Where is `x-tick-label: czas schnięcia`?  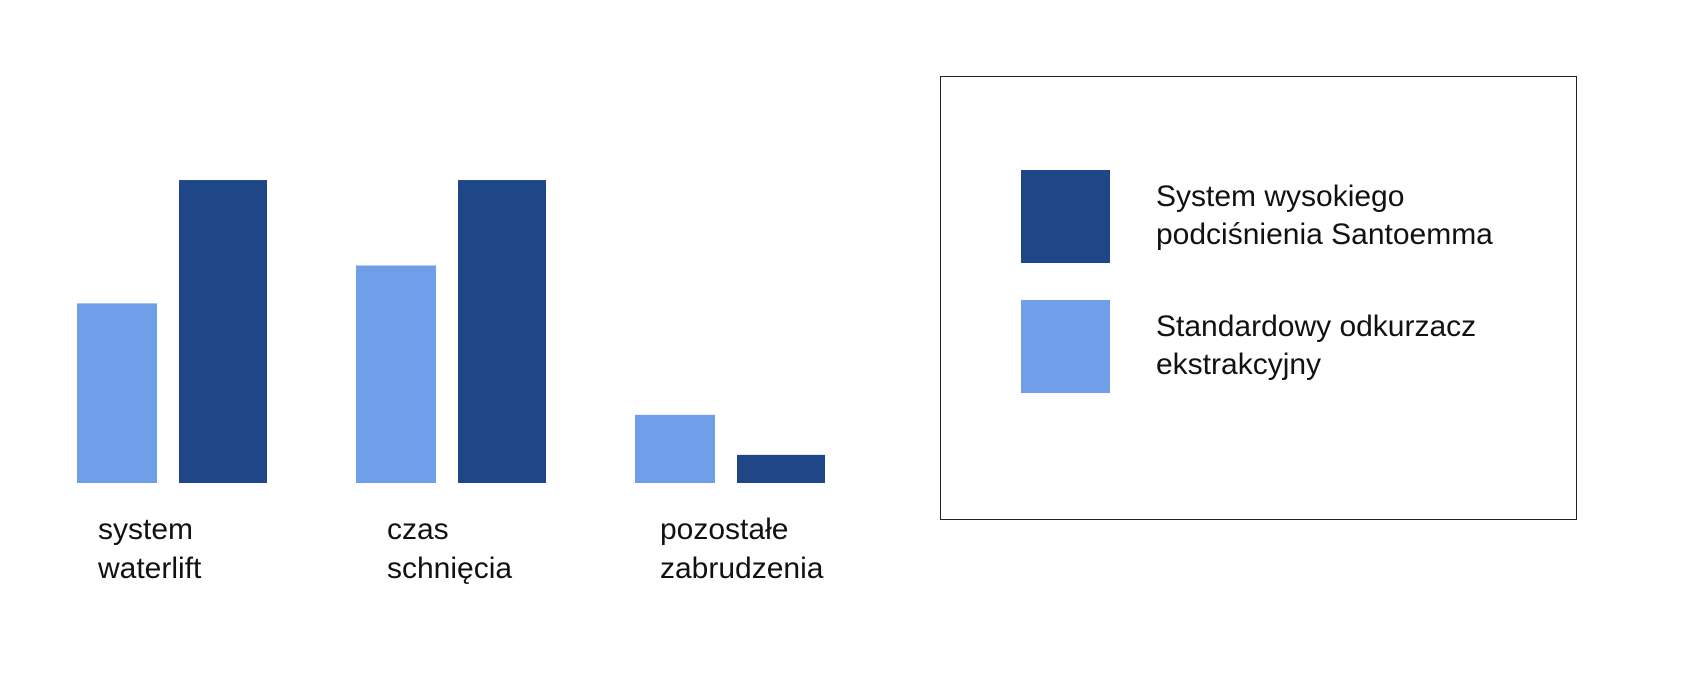
x-tick-label: czas schnięcia is located at coordinates (450, 549).